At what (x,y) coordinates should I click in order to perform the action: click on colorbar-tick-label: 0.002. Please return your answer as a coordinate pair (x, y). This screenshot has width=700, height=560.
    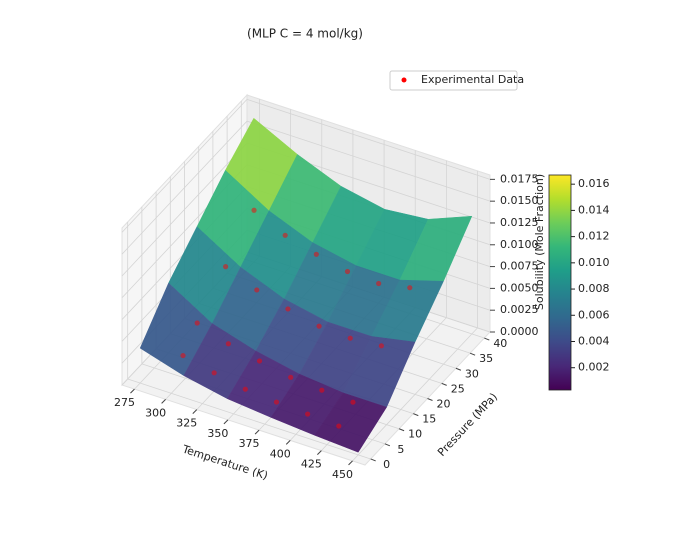
    Looking at the image, I should click on (594, 367).